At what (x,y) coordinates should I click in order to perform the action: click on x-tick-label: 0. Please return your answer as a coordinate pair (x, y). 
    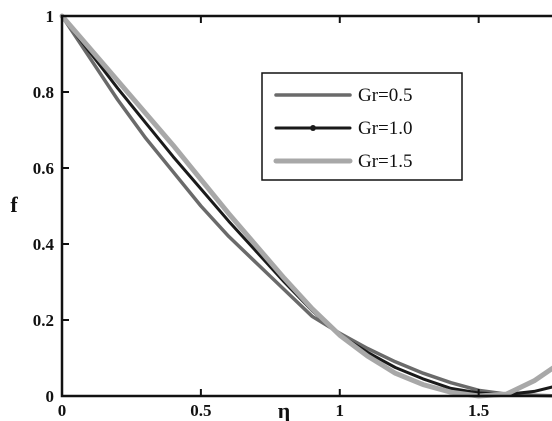
    Looking at the image, I should click on (62, 410).